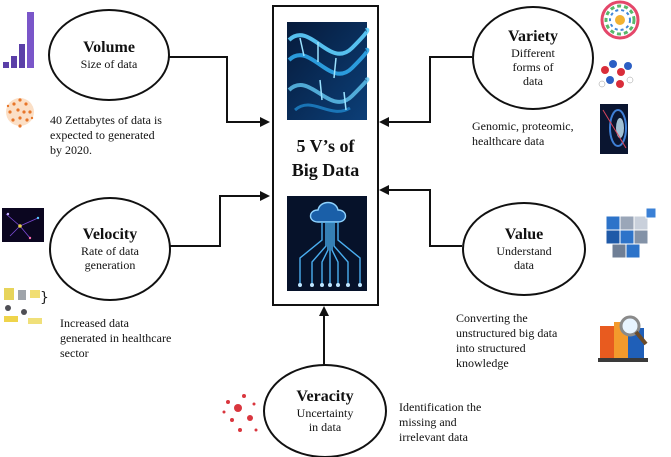 Image resolution: width=671 pixels, height=457 pixels. I want to click on center-title-line1: 5 V’s of, so click(325, 146).